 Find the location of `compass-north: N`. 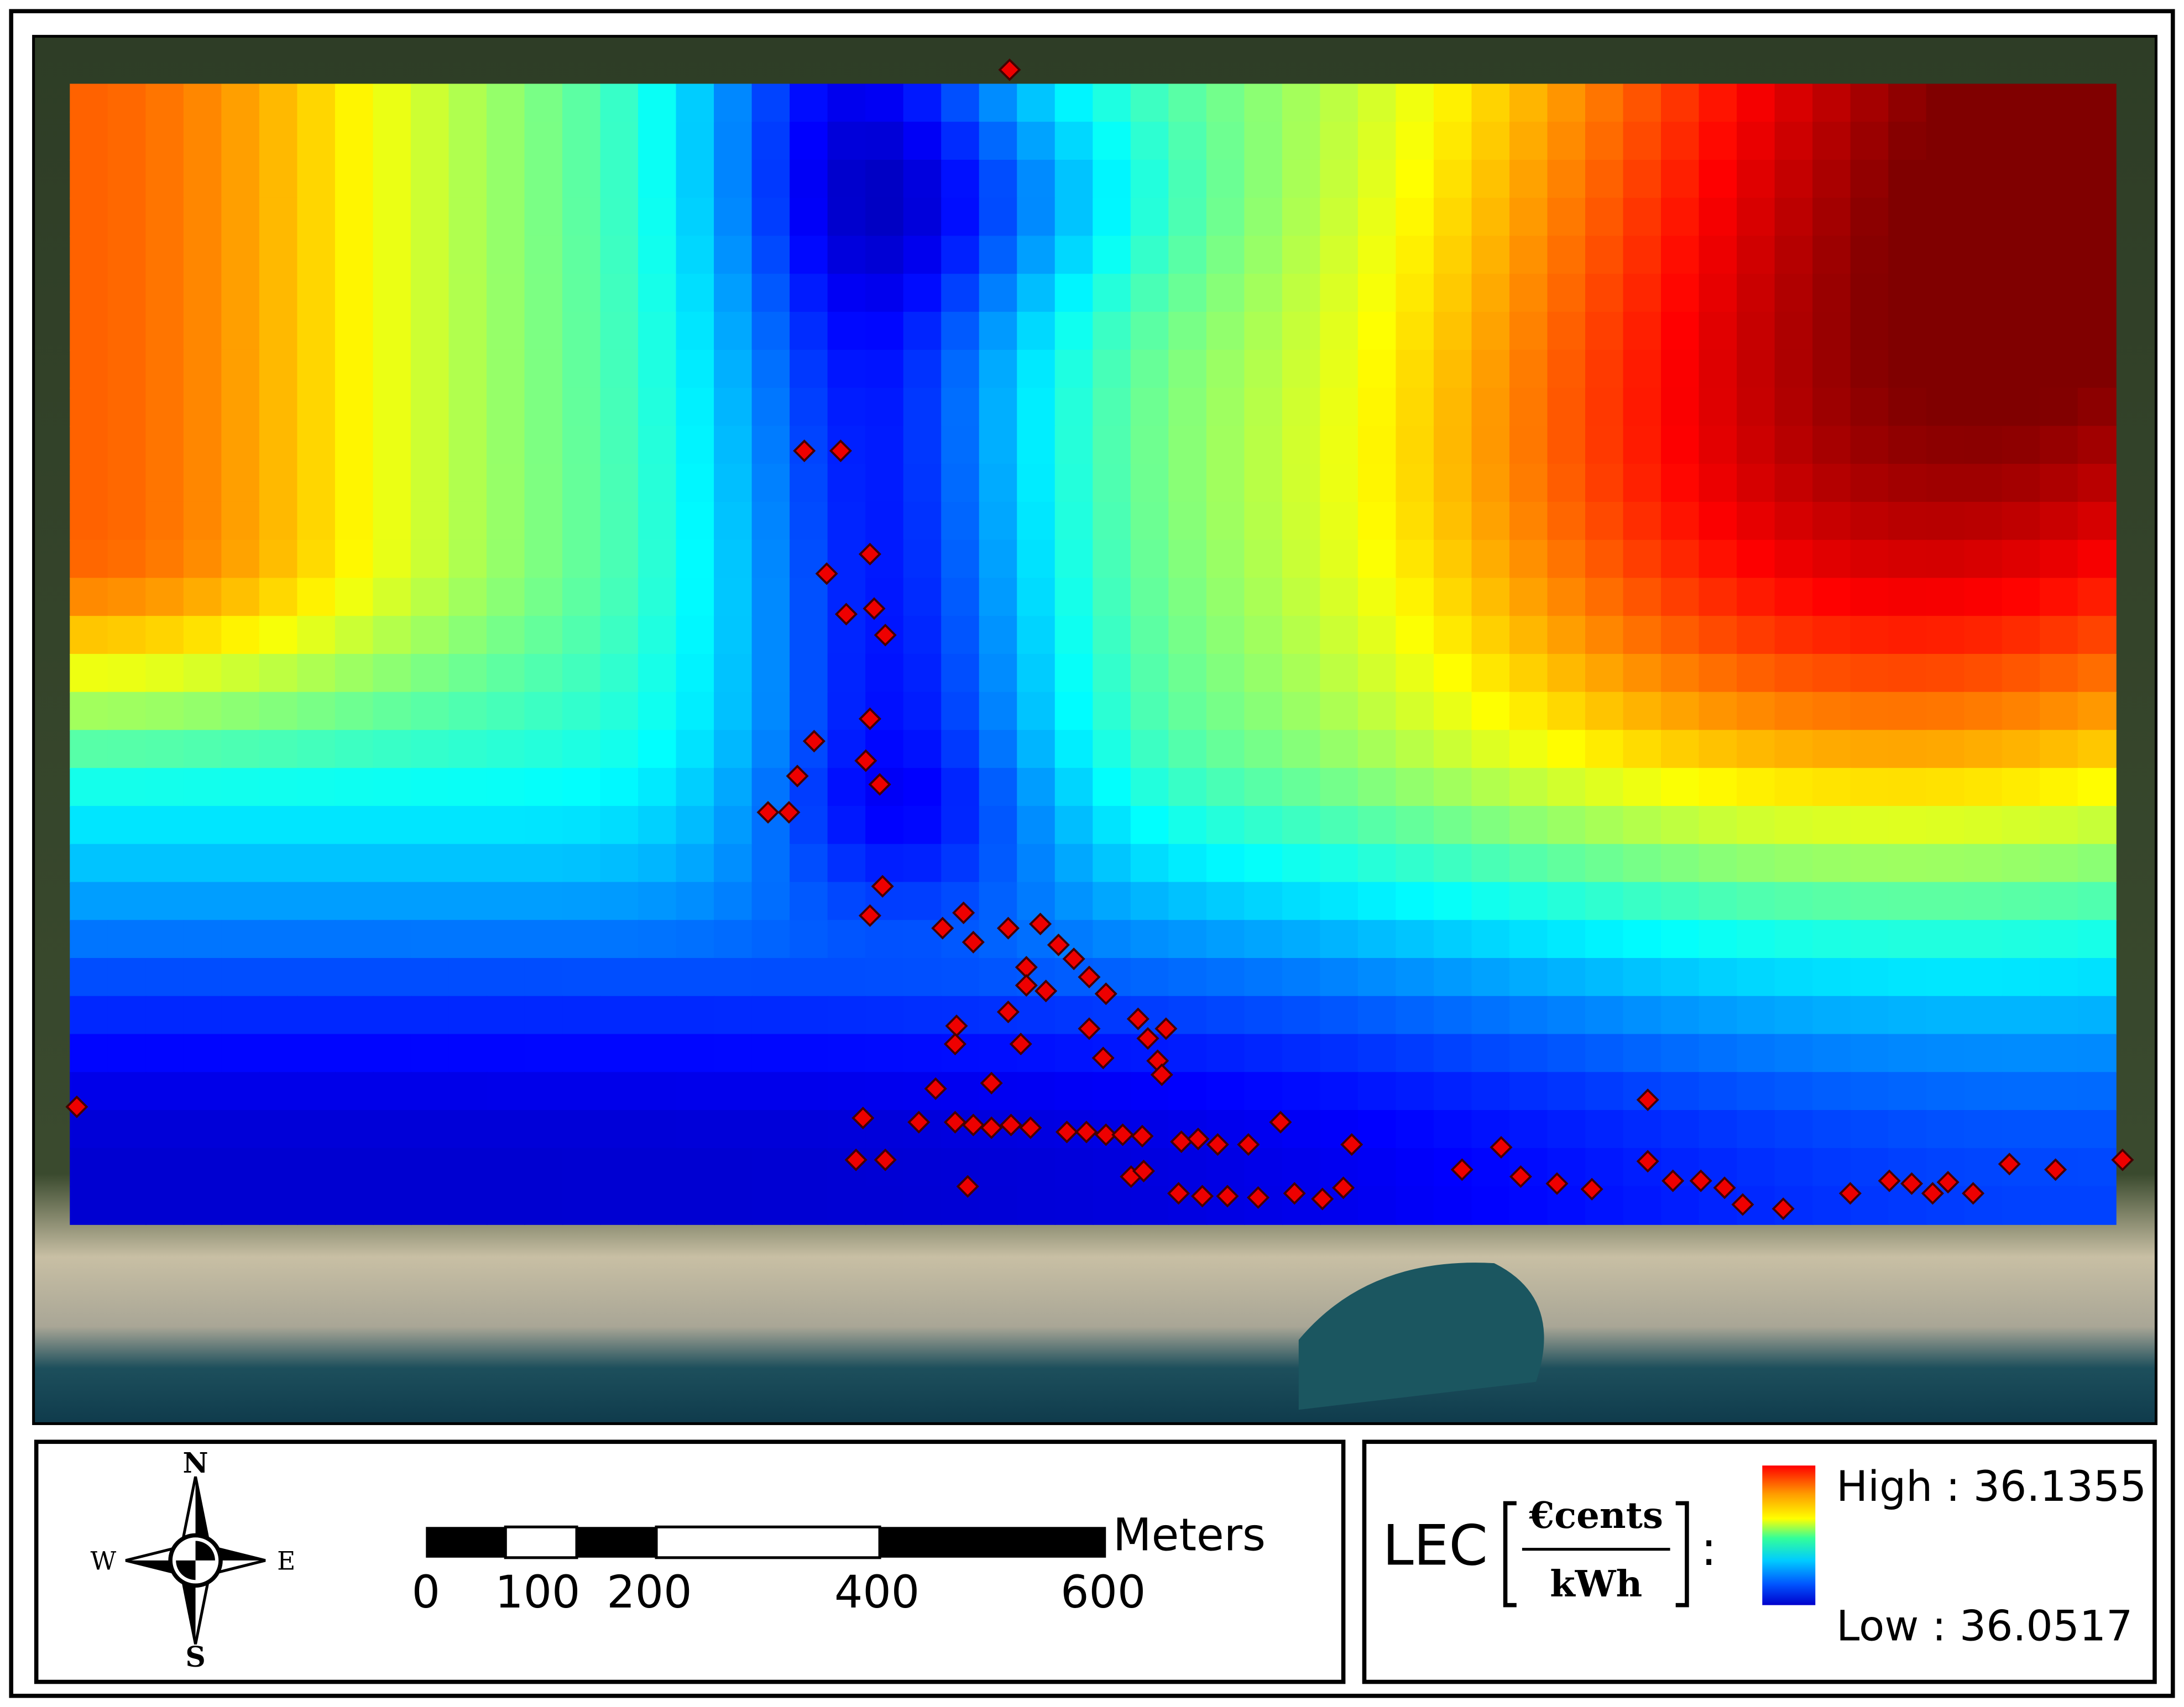

compass-north: N is located at coordinates (195, 1463).